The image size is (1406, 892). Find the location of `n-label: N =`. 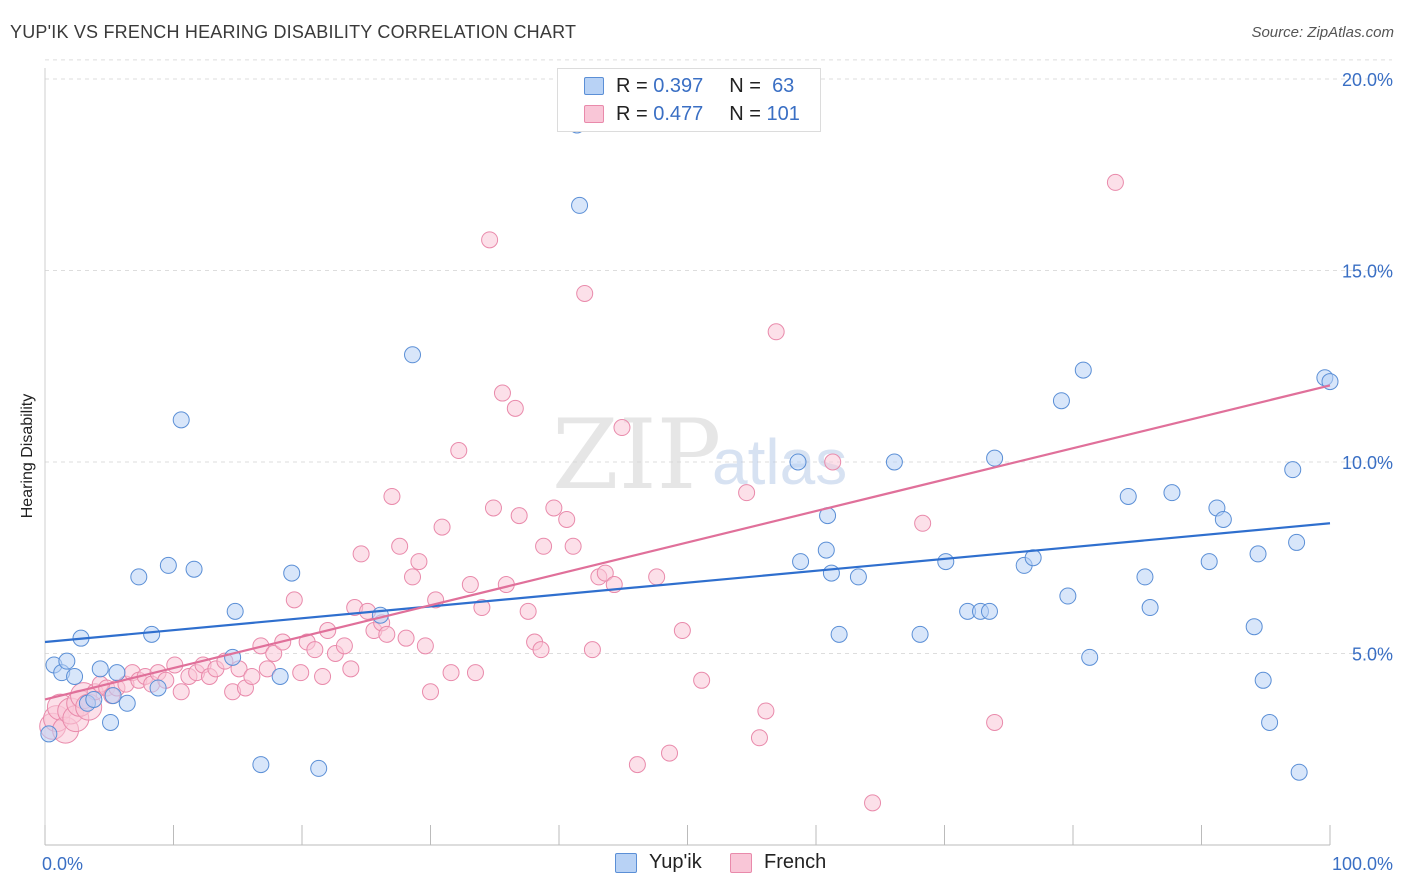

n-label: N = is located at coordinates (745, 113).